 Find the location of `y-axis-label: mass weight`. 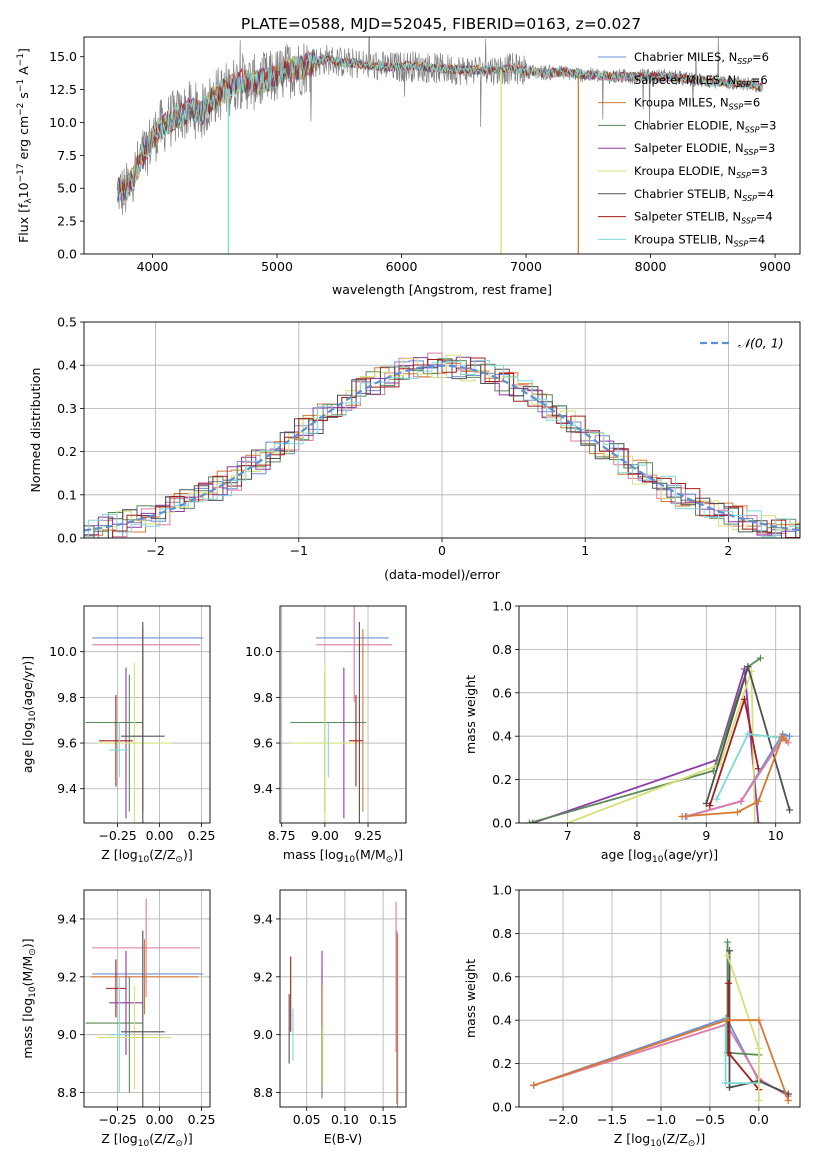

y-axis-label: mass weight is located at coordinates (470, 714).